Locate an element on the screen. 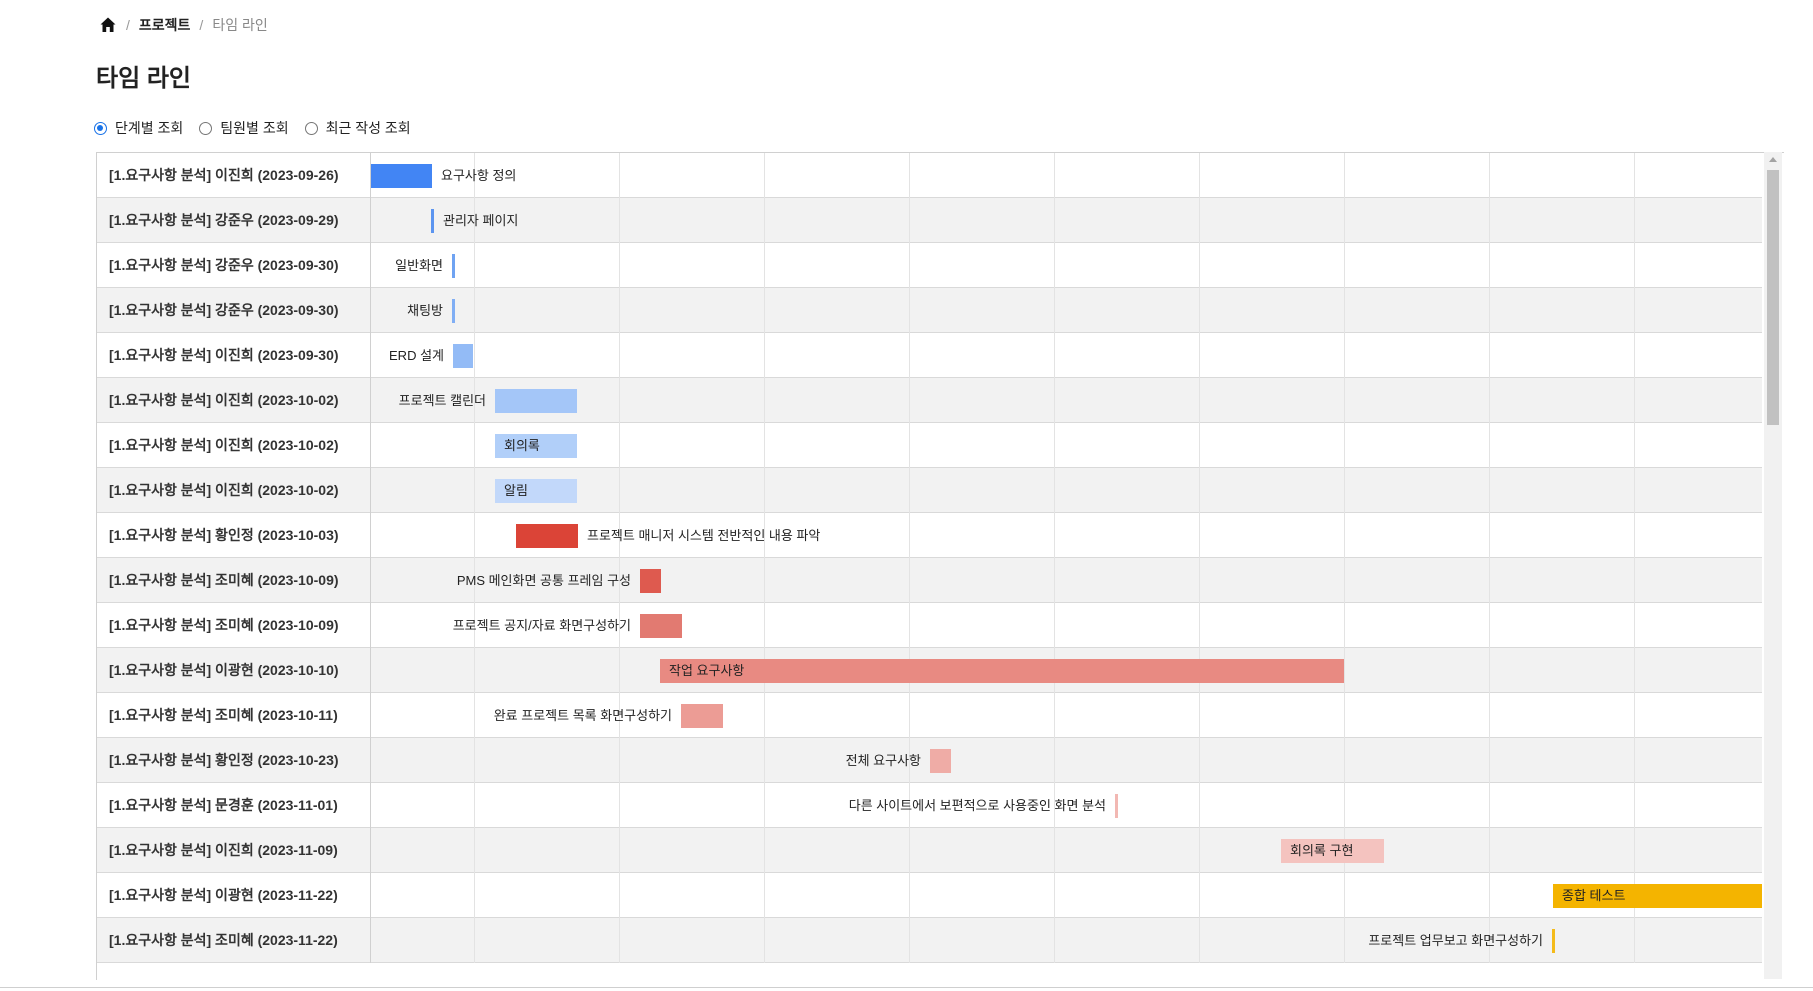 The width and height of the screenshot is (1813, 991). timeline-track: 프로젝트 캘린더 is located at coordinates (1066, 400).